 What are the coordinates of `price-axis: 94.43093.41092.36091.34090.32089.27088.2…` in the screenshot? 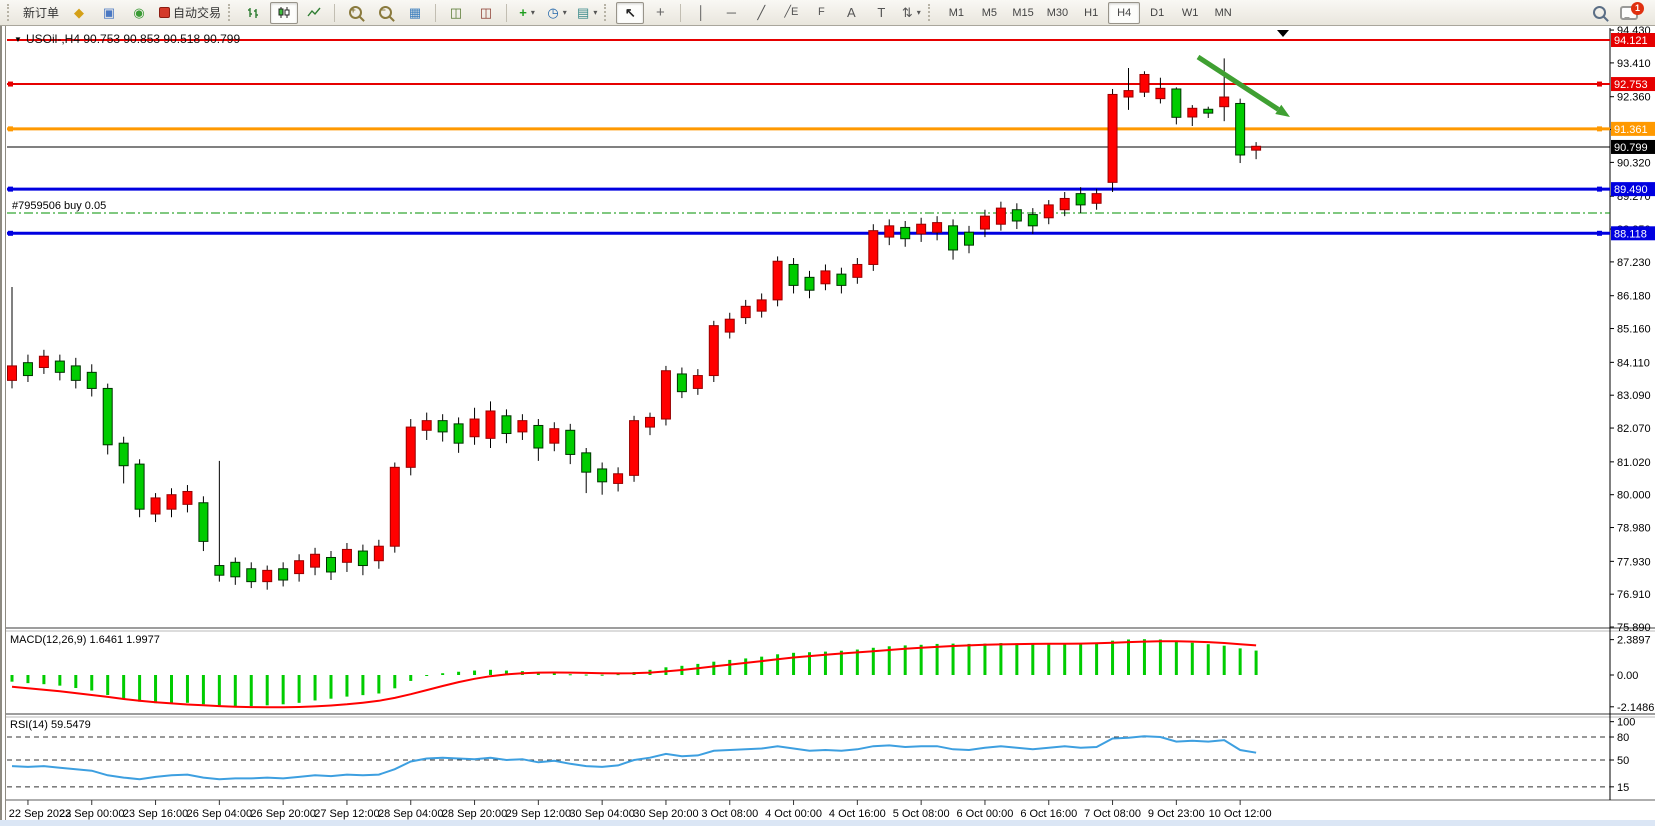 It's located at (1630, 329).